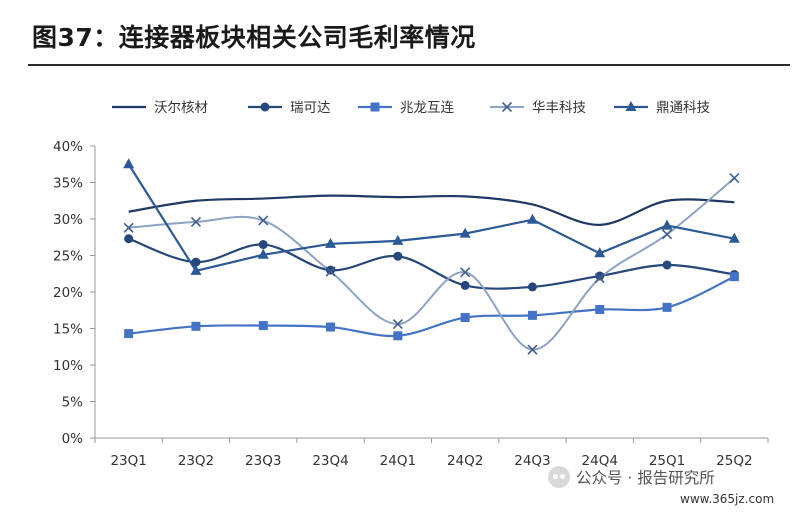 The height and width of the screenshot is (512, 800). I want to click on watermark-site: www.365jz.com, so click(727, 499).